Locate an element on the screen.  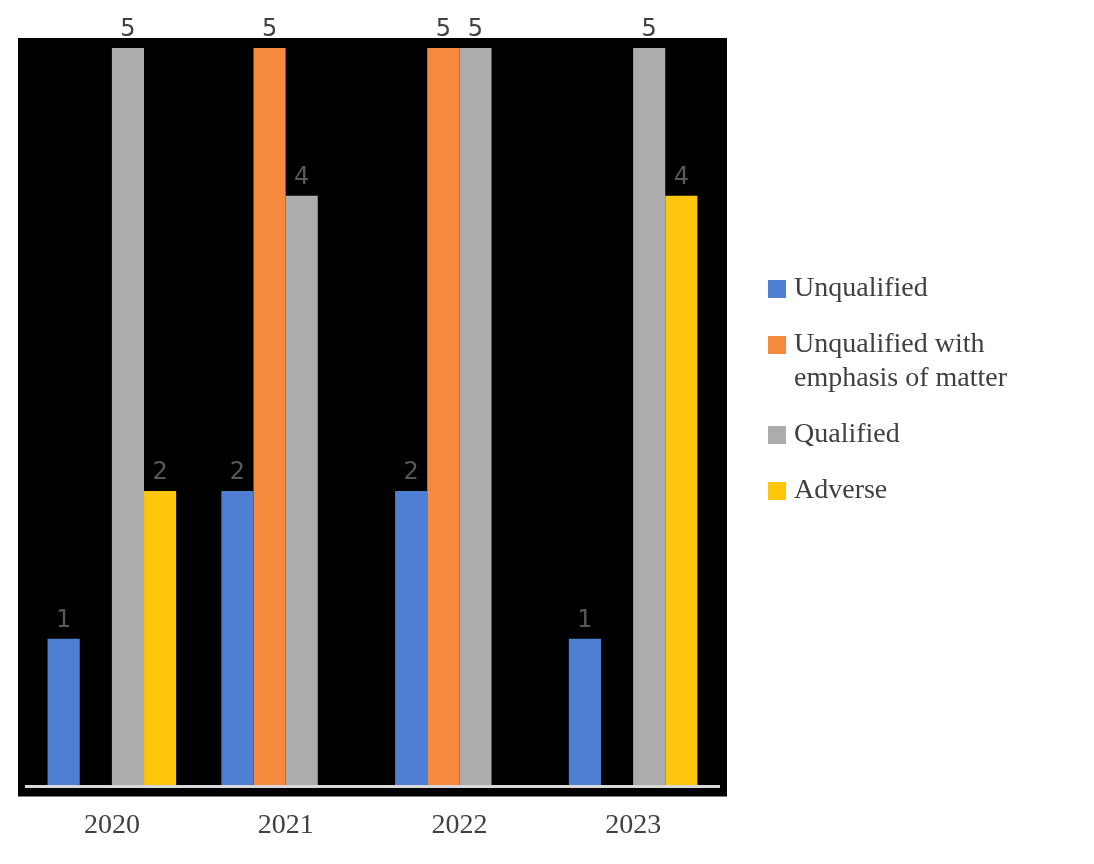
legend-label: Qualified is located at coordinates (847, 433).